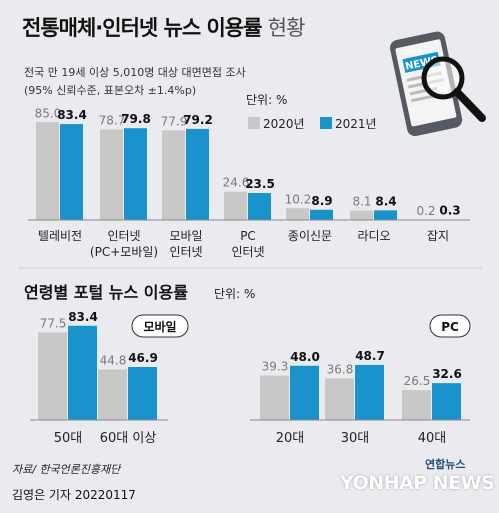  I want to click on bar-PC-2021년-0, so click(304, 392).